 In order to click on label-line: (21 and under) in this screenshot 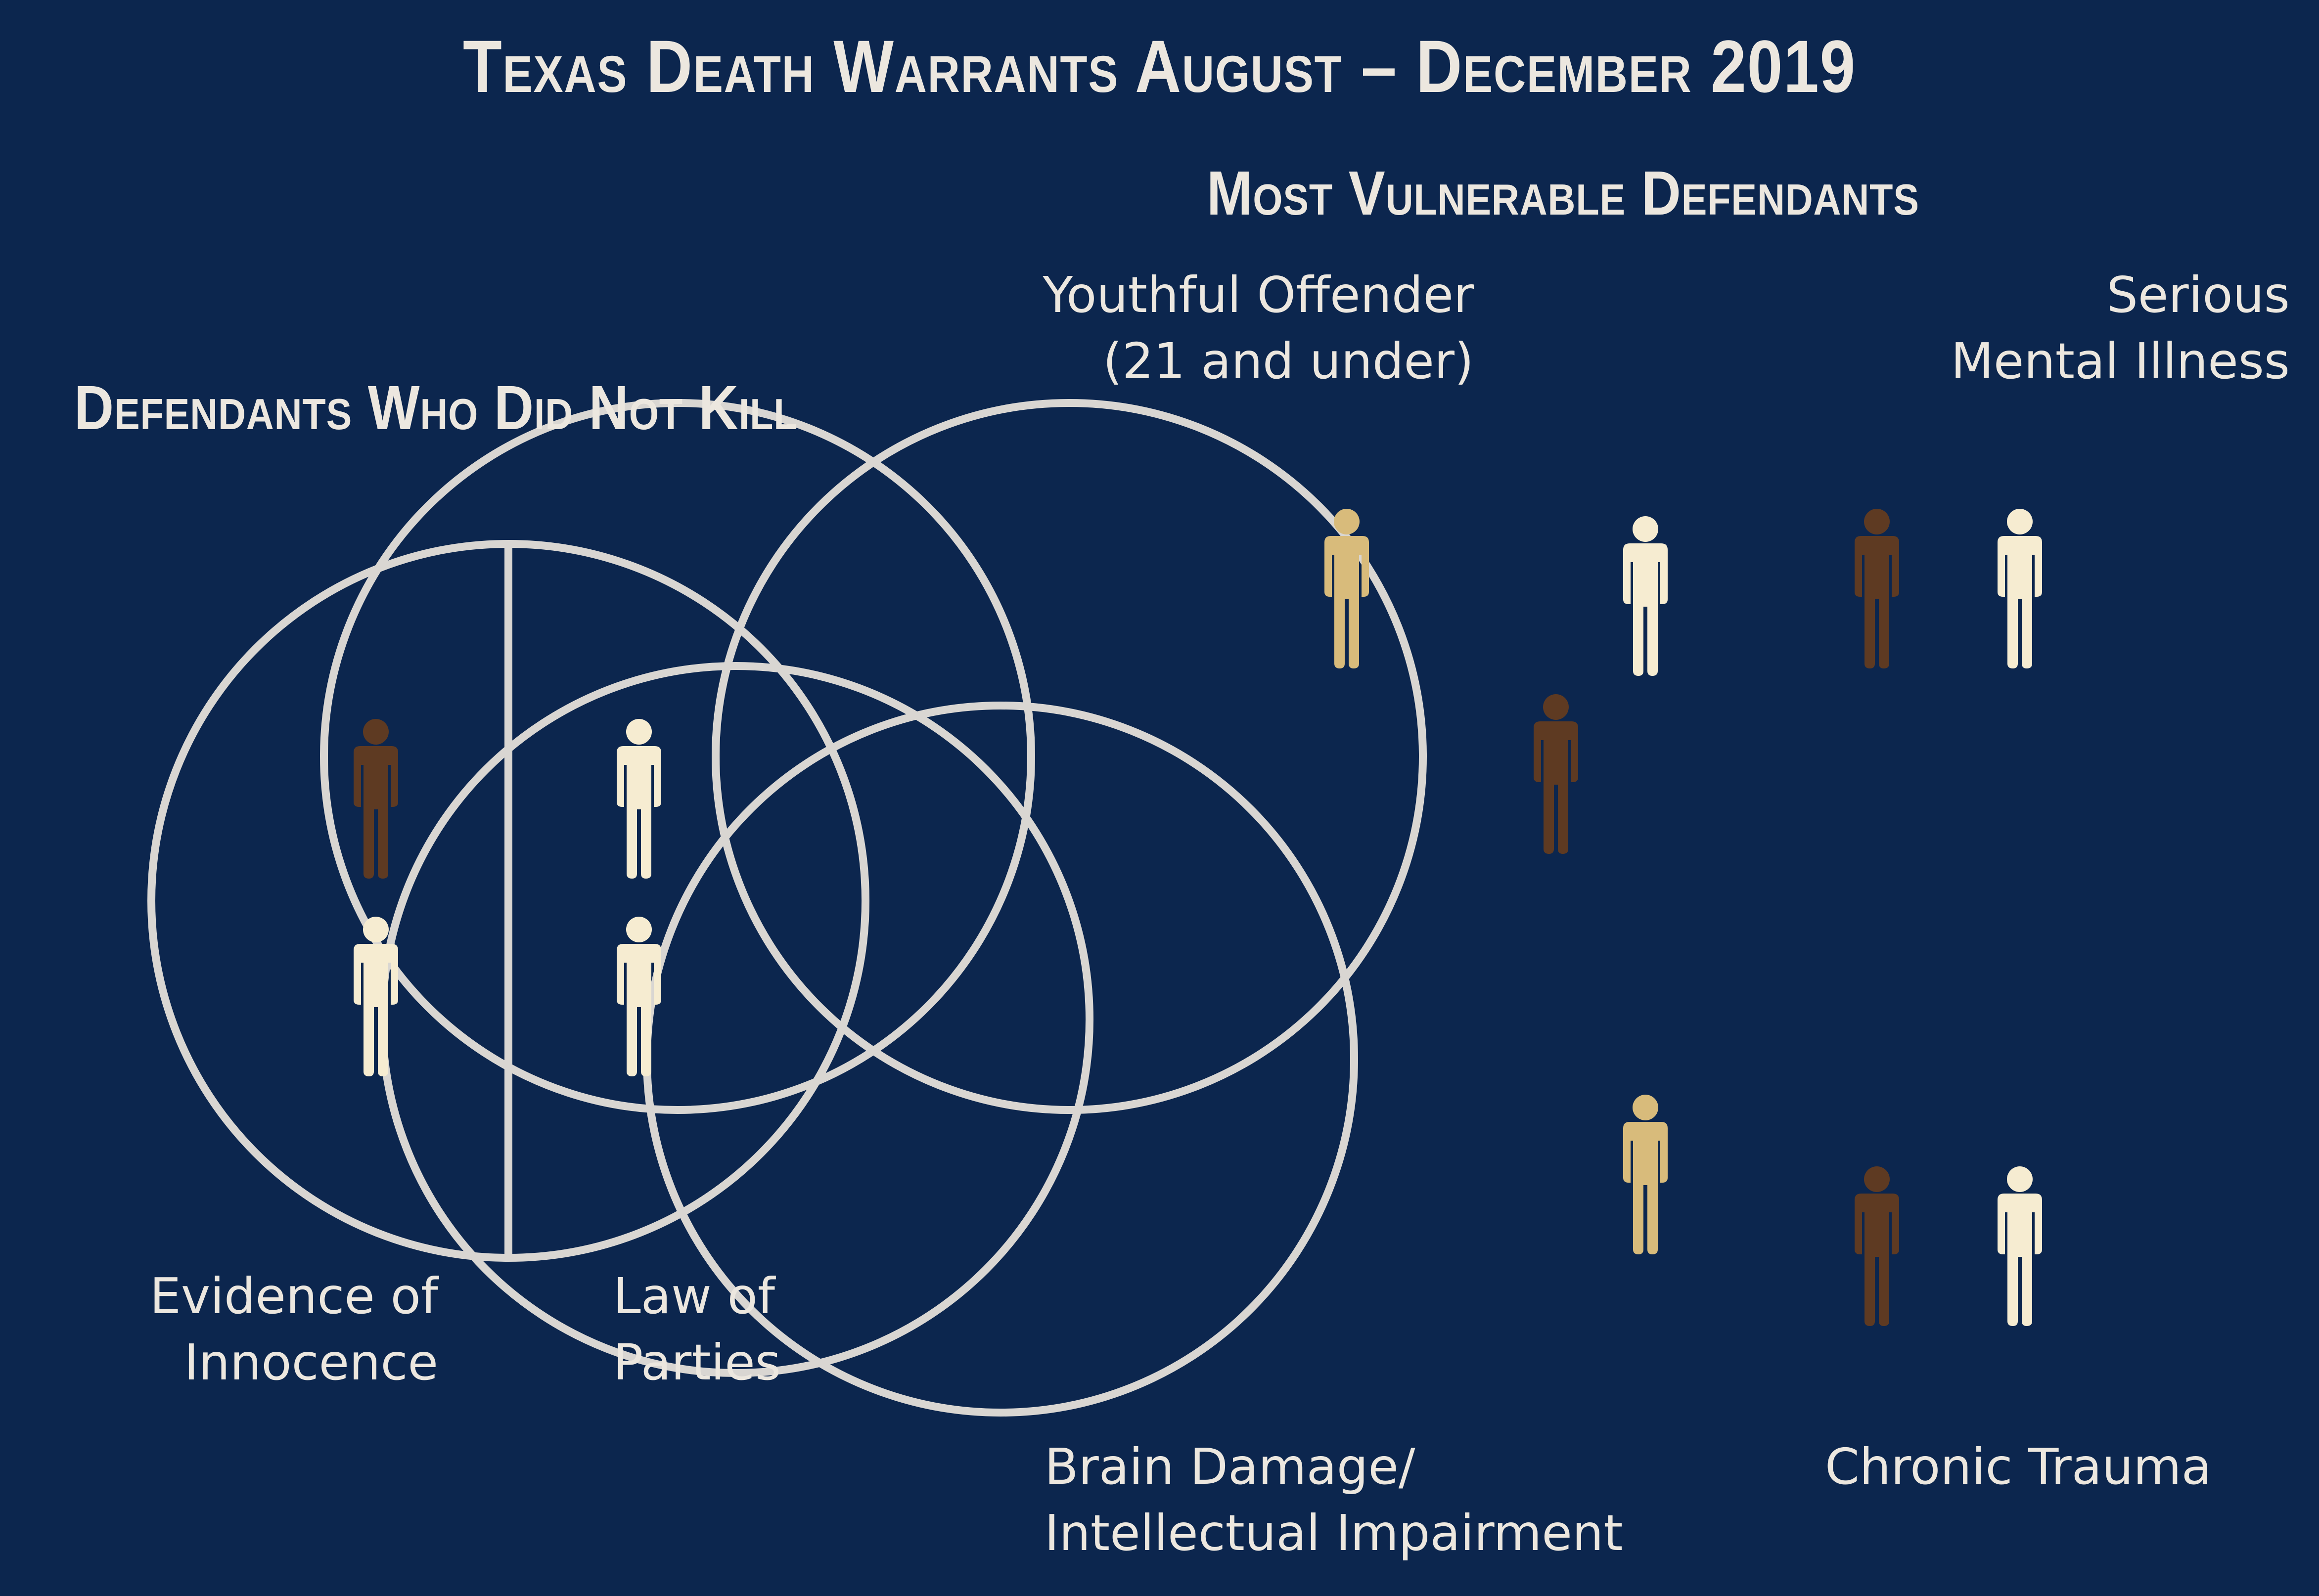, I will do `click(1288, 361)`.